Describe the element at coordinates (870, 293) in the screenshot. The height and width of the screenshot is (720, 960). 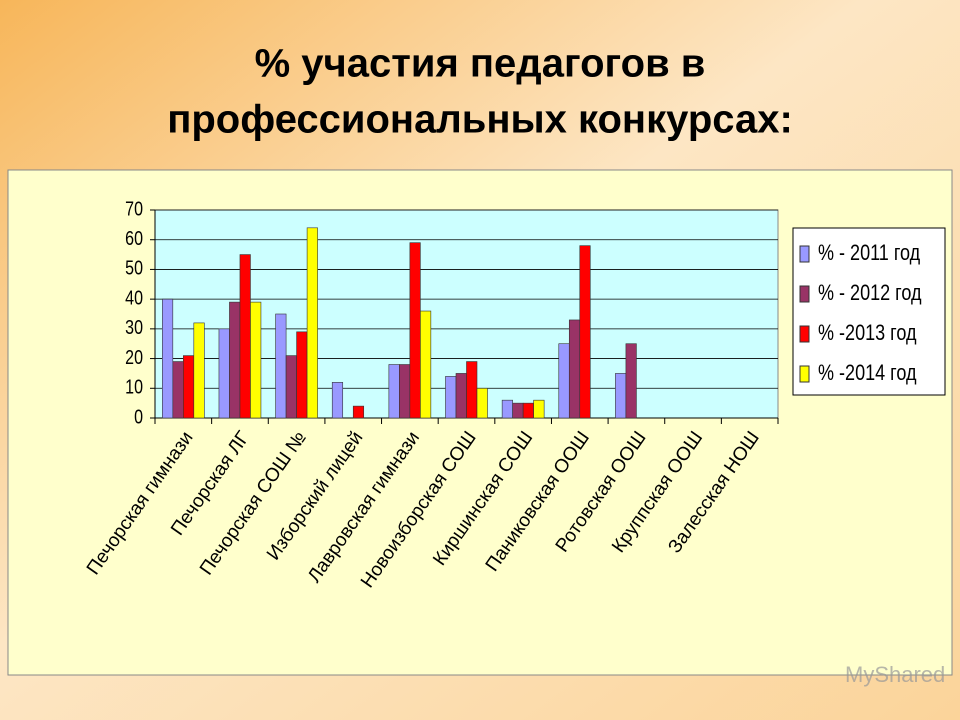
I see `legend-label: % - 2012 год` at that location.